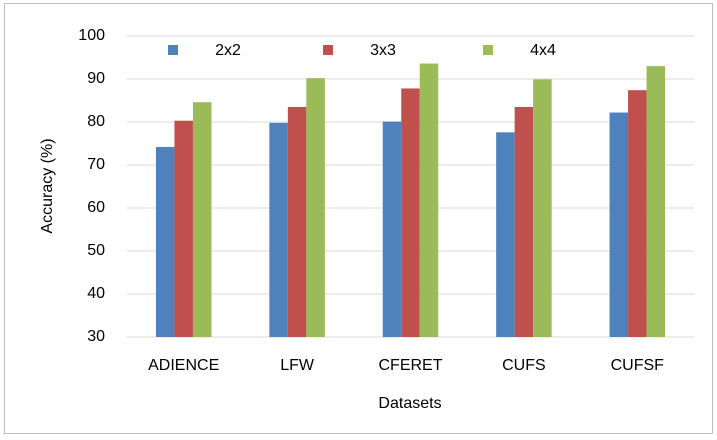 The image size is (717, 440). I want to click on y-tick-label: 40, so click(96, 293).